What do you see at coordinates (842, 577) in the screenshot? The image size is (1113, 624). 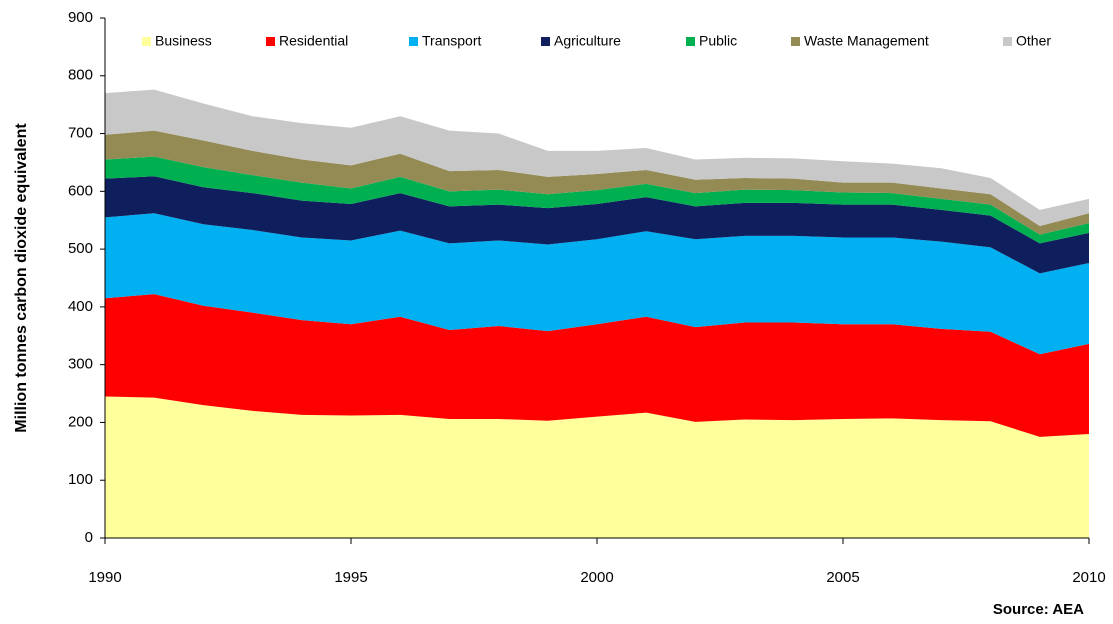 I see `x-tick-label: 2005` at bounding box center [842, 577].